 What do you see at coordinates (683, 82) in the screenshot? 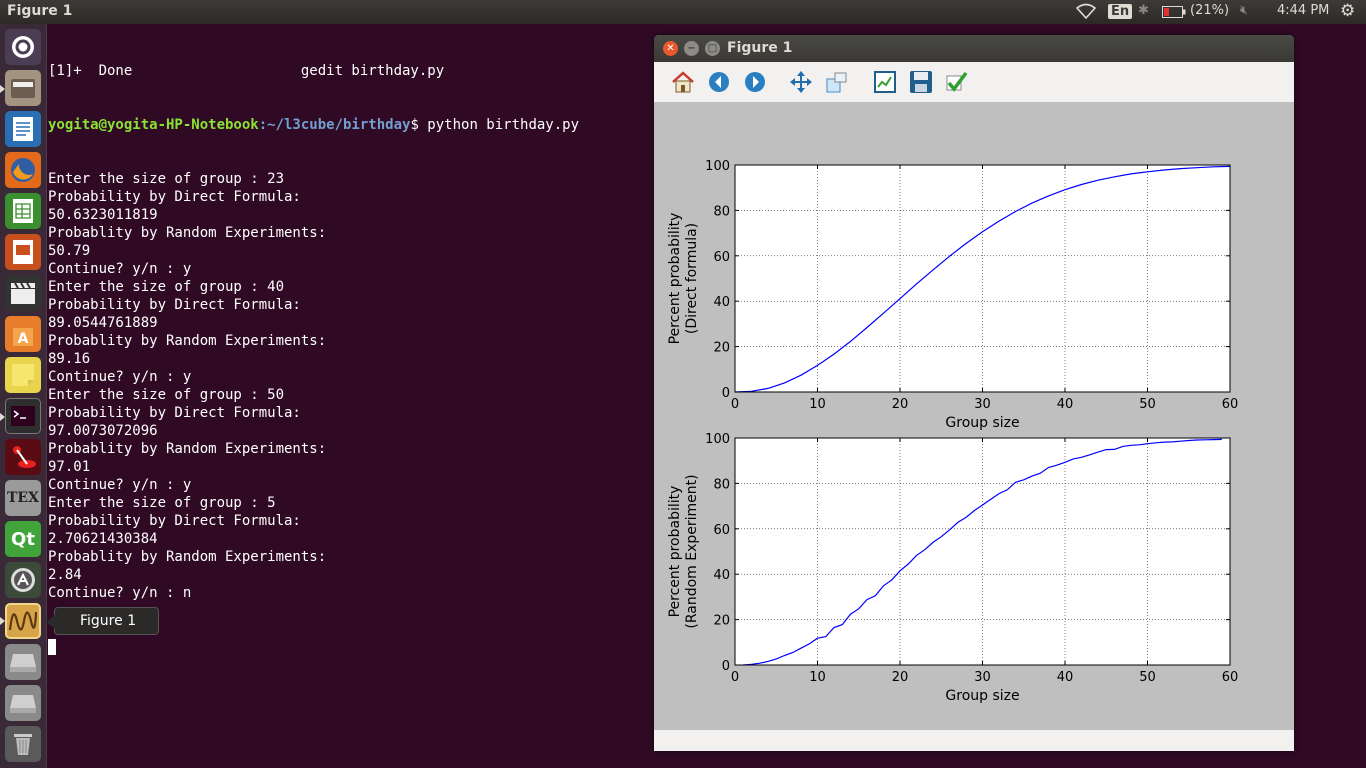
I see `home-icon` at bounding box center [683, 82].